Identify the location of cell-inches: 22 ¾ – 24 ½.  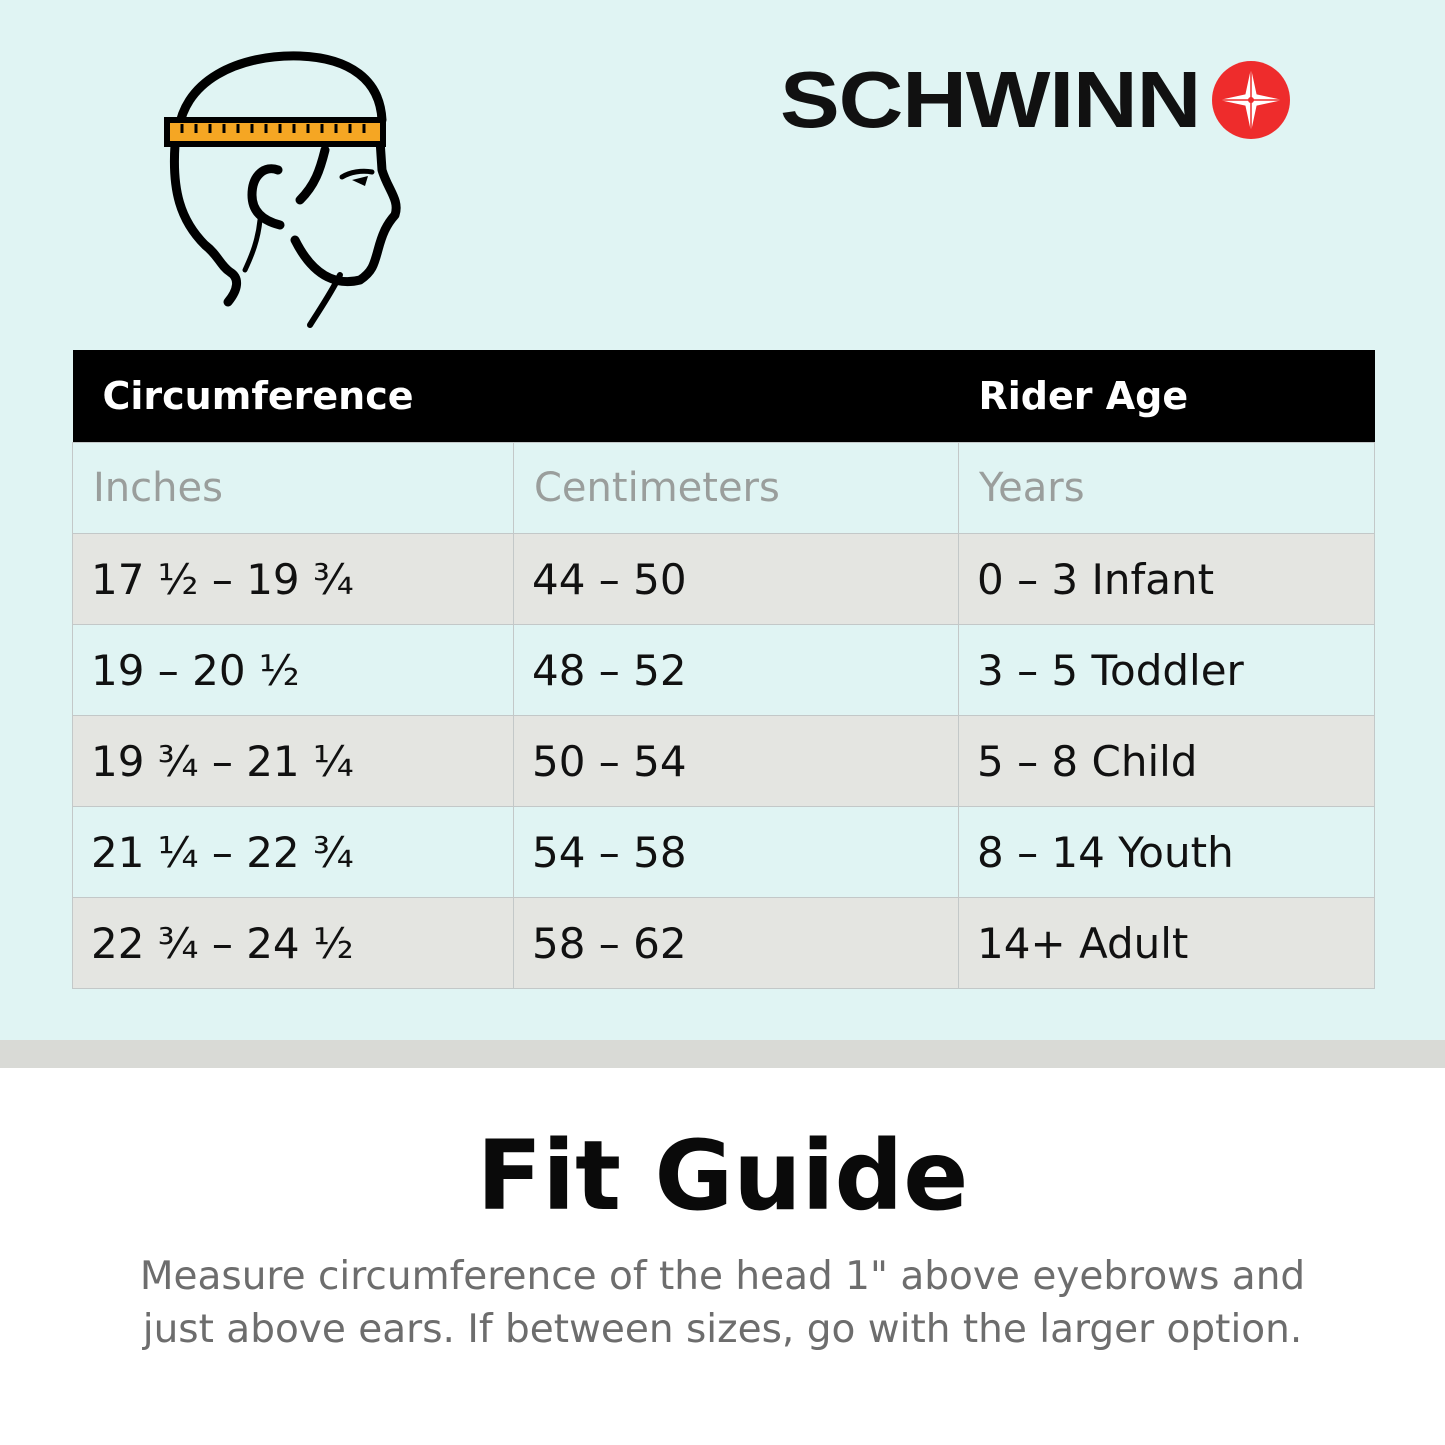
(293, 943).